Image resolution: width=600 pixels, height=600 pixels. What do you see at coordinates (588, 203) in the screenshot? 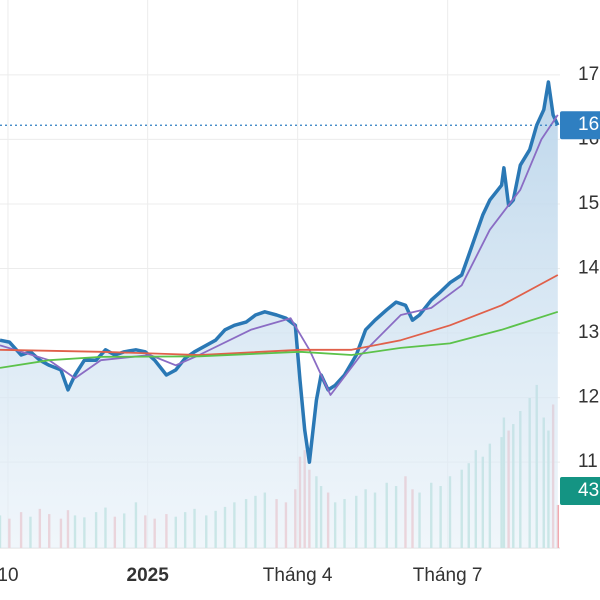
I see `y-tick-label: 15` at bounding box center [588, 203].